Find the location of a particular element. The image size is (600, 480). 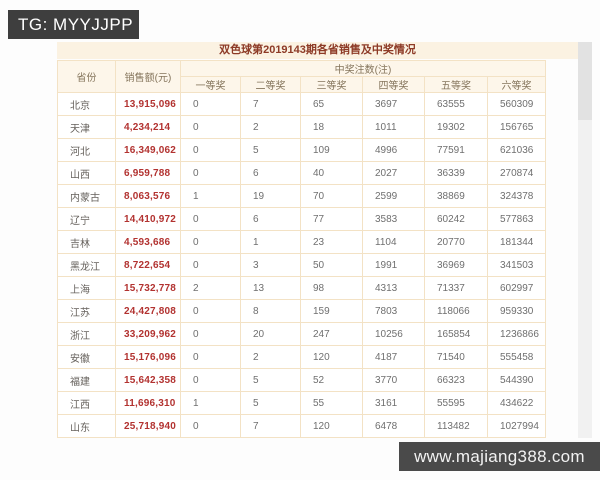

cell-prize-count: 341503 is located at coordinates (516, 265).